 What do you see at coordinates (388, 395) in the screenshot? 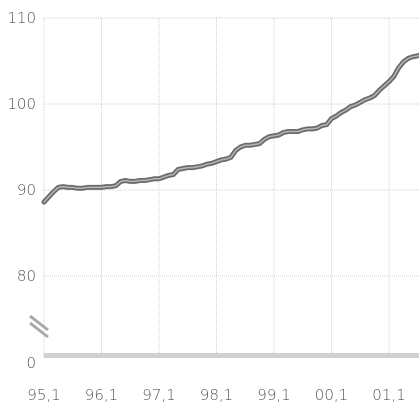
I see `x-tick-label-6: 01,1` at bounding box center [388, 395].